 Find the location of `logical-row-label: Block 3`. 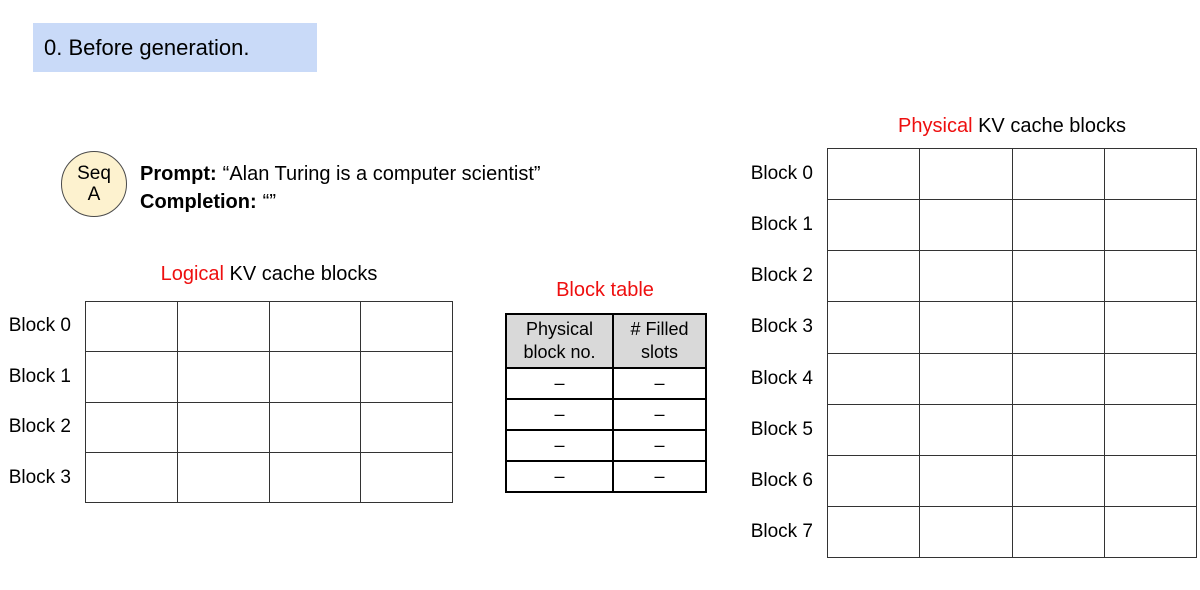

logical-row-label: Block 3 is located at coordinates (39, 477).